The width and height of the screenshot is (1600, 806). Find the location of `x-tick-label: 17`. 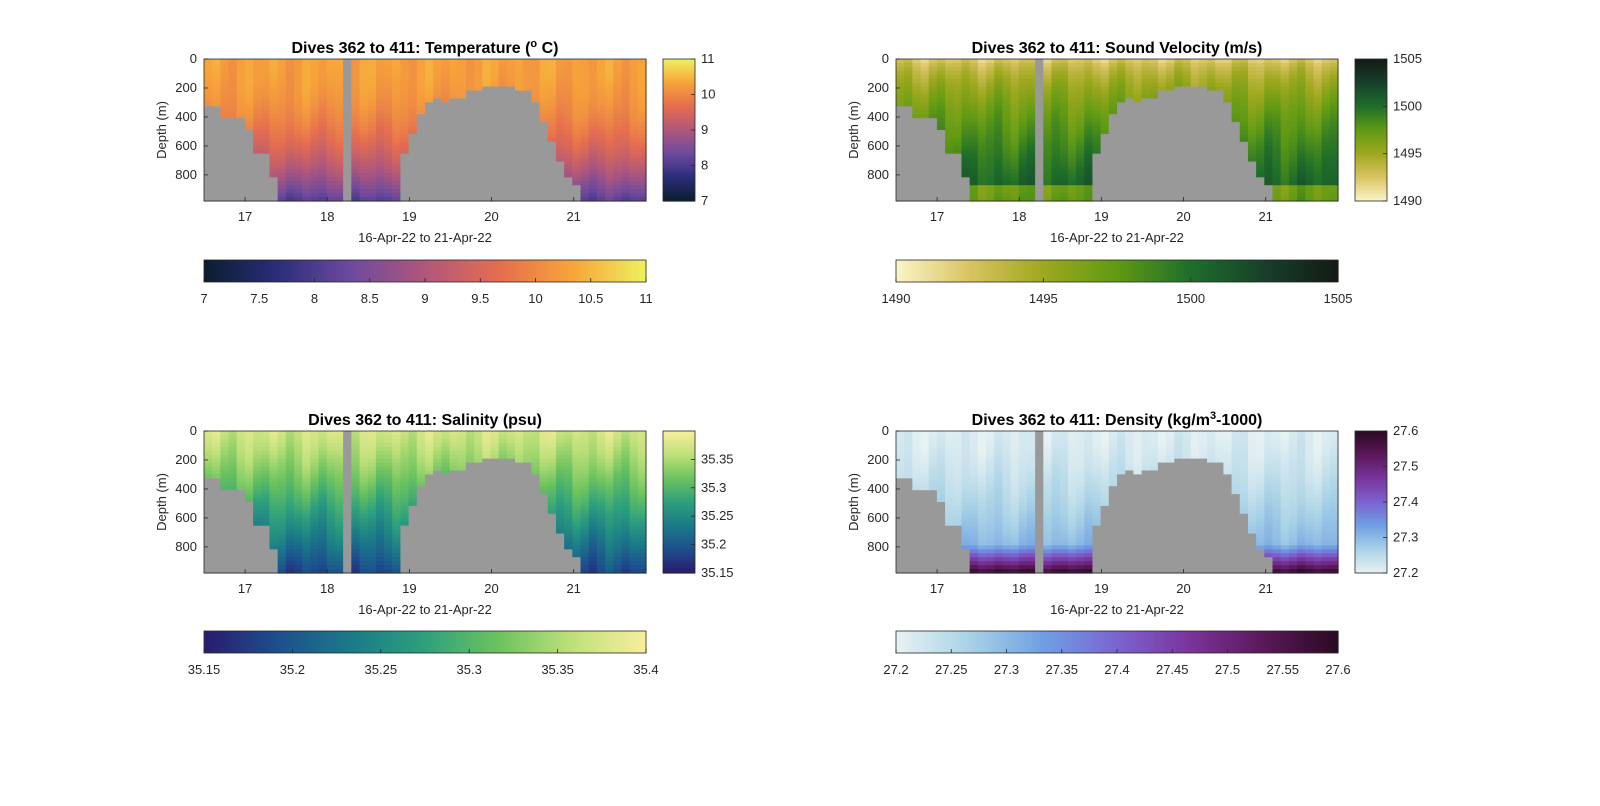

x-tick-label: 17 is located at coordinates (245, 216).